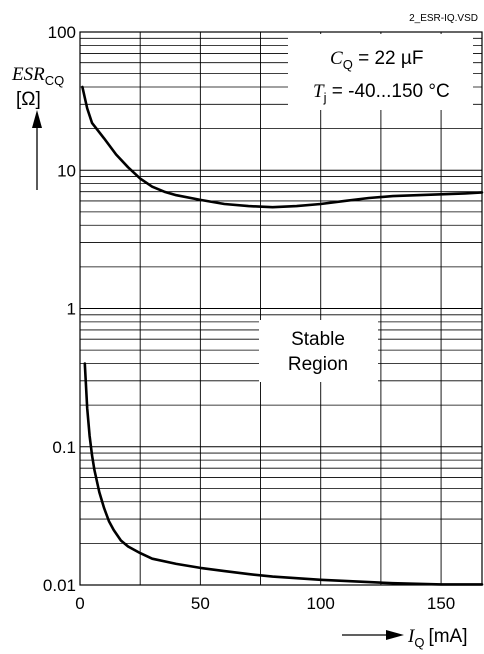  Describe the element at coordinates (441, 603) in the screenshot. I see `x-tick-label: 150` at that location.